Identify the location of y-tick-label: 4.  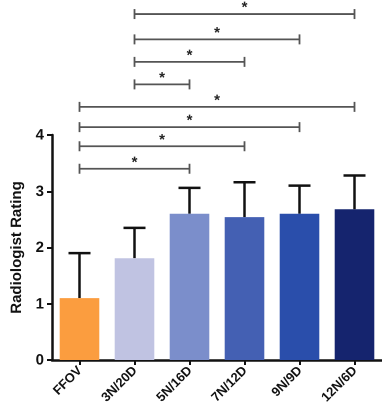
(40, 135).